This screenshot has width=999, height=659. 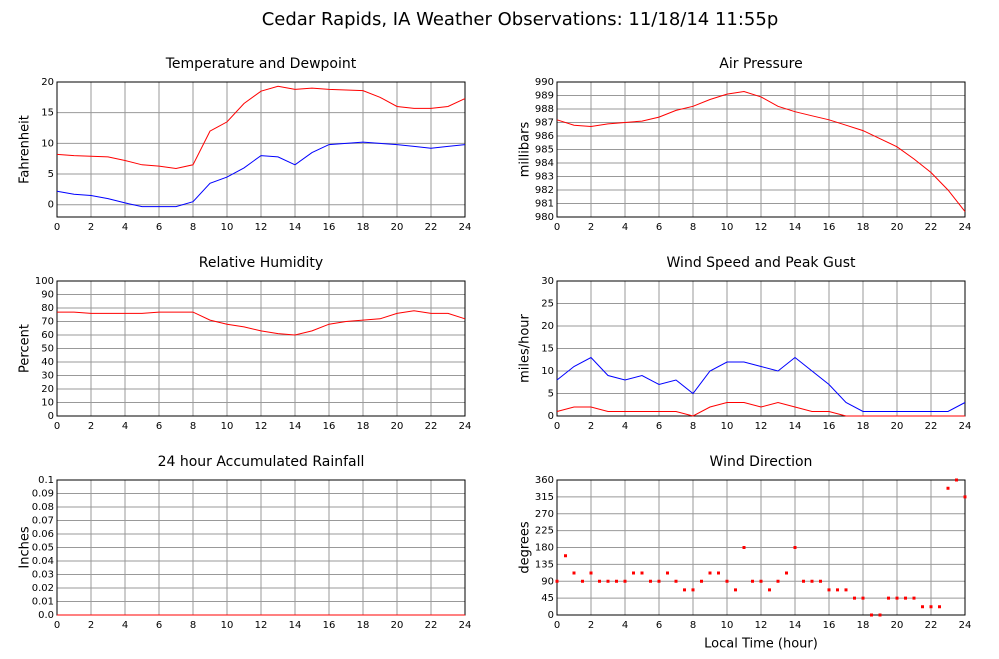 What do you see at coordinates (47, 335) in the screenshot?
I see `y-tick-label: 60` at bounding box center [47, 335].